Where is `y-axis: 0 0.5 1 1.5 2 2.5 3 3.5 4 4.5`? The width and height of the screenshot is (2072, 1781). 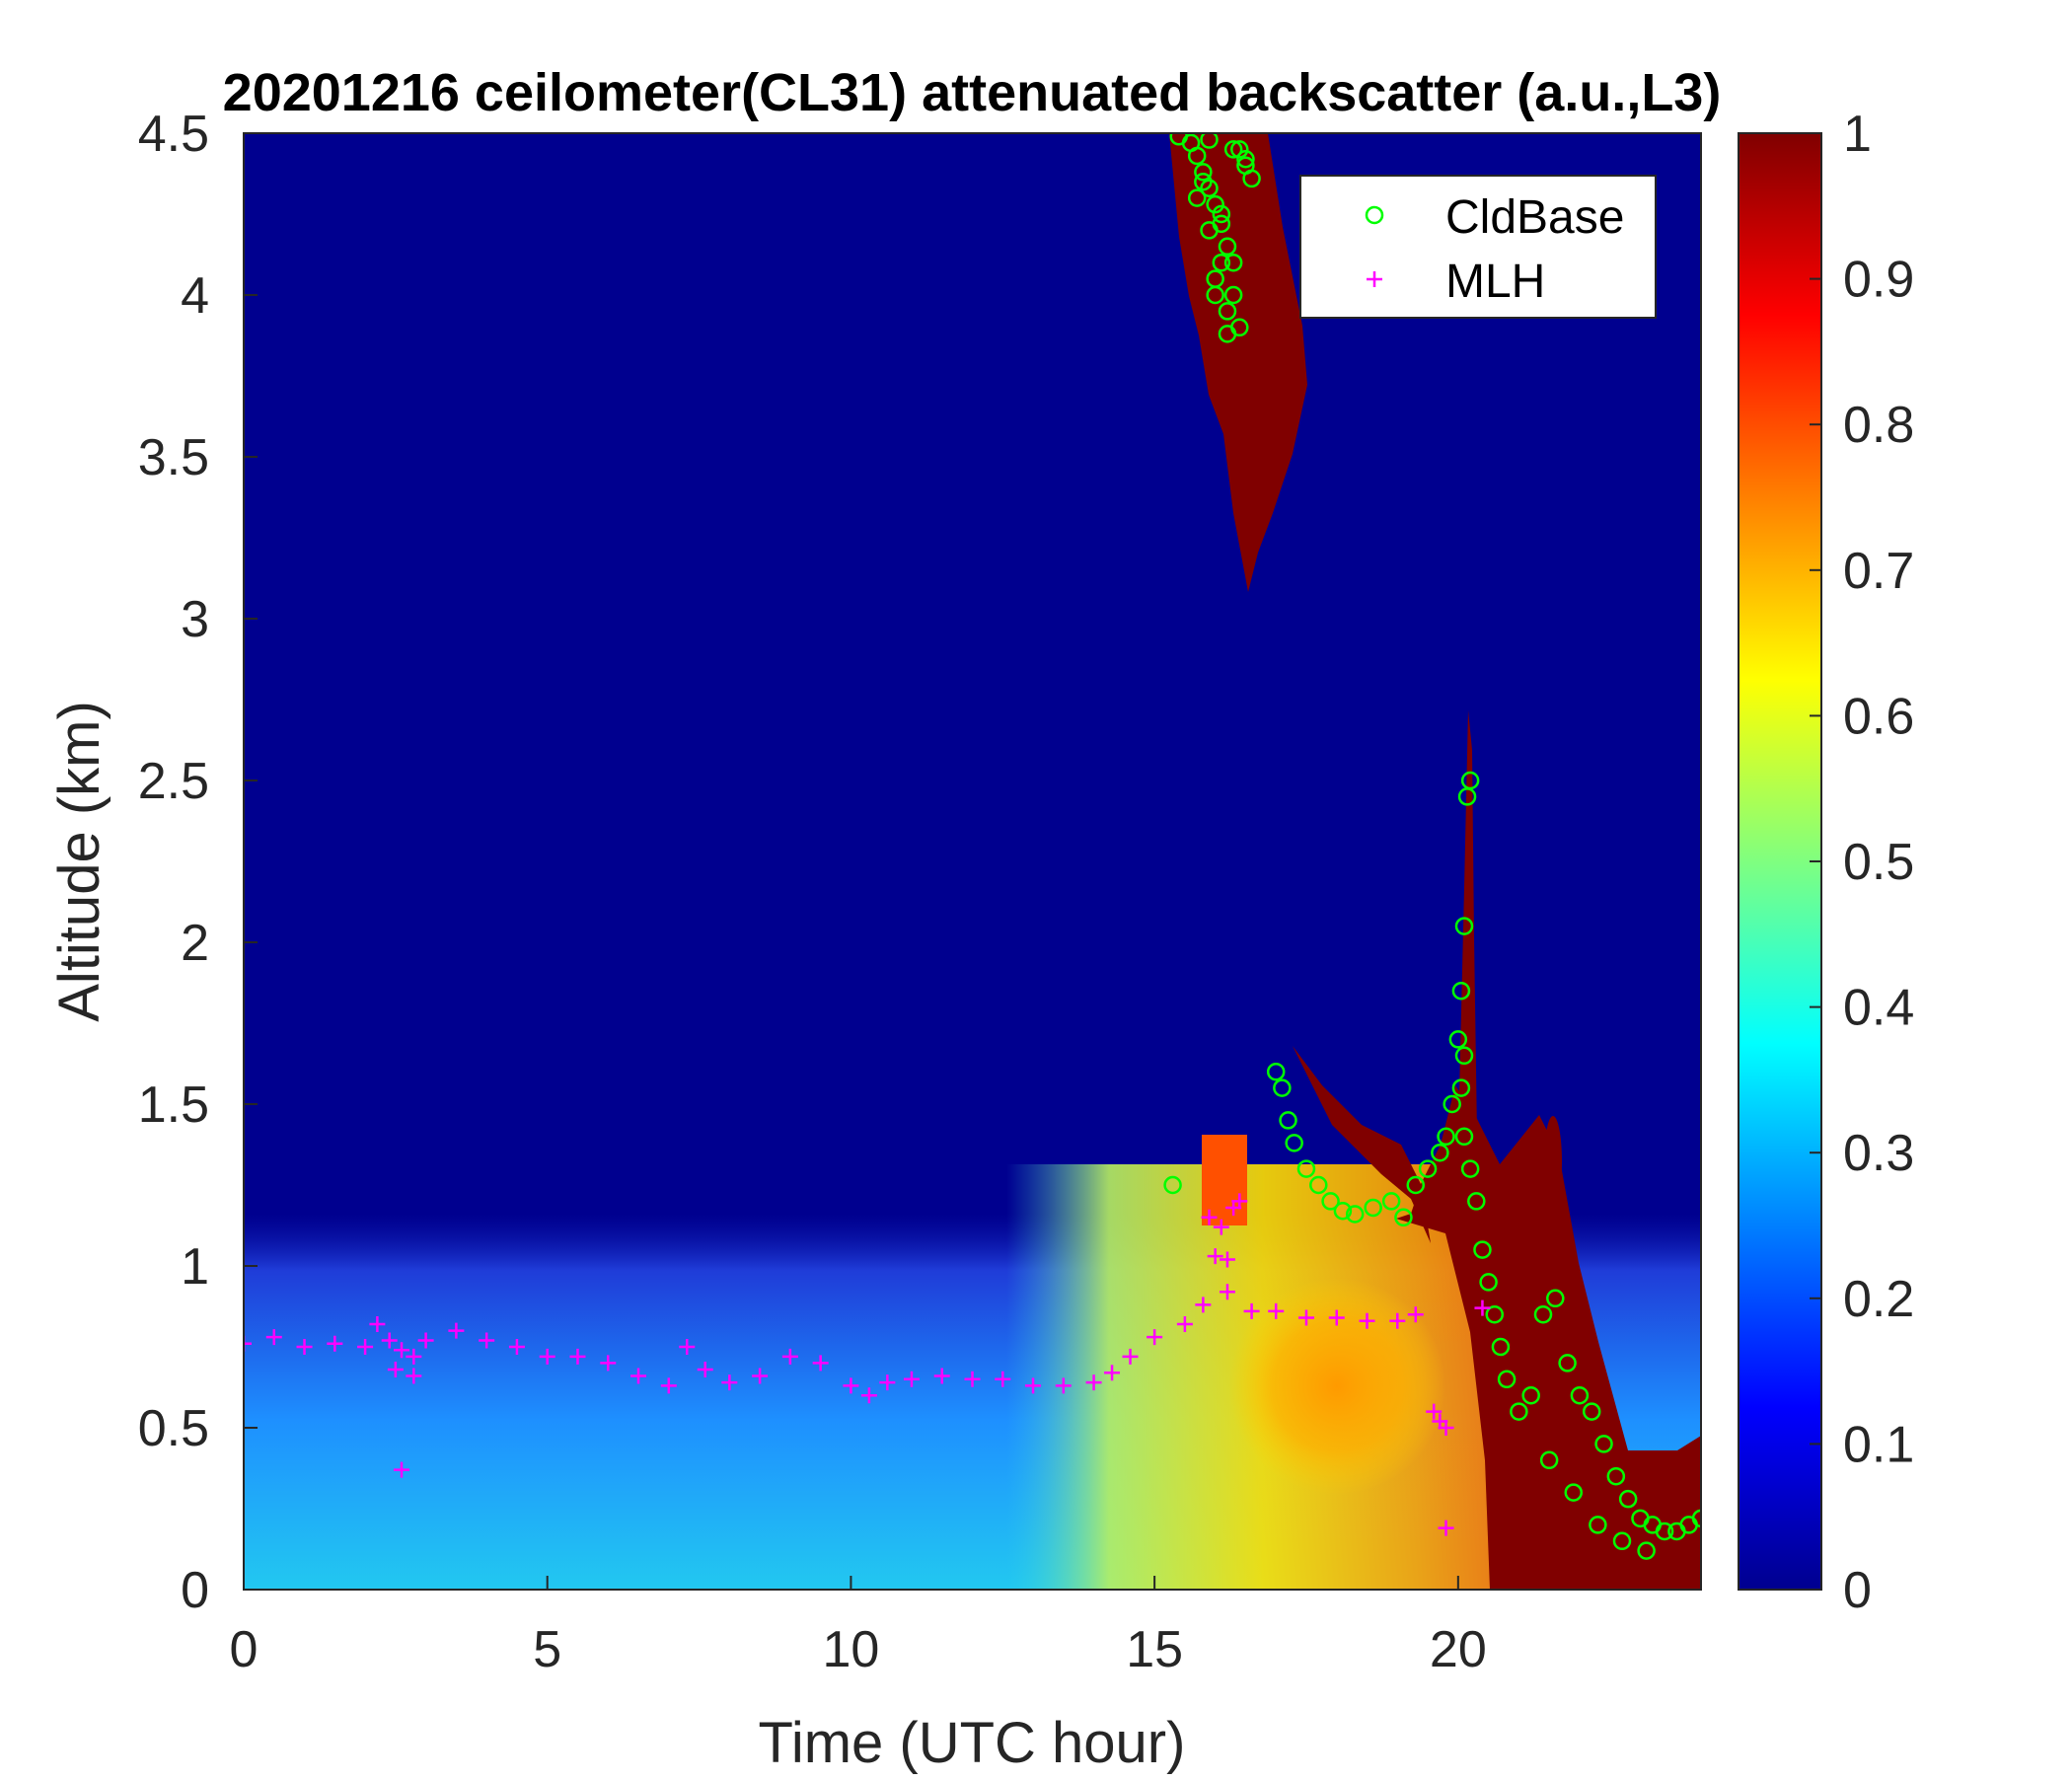 y-axis: 0 0.5 1 1.5 2 2.5 3 3.5 4 4.5 is located at coordinates (198, 862).